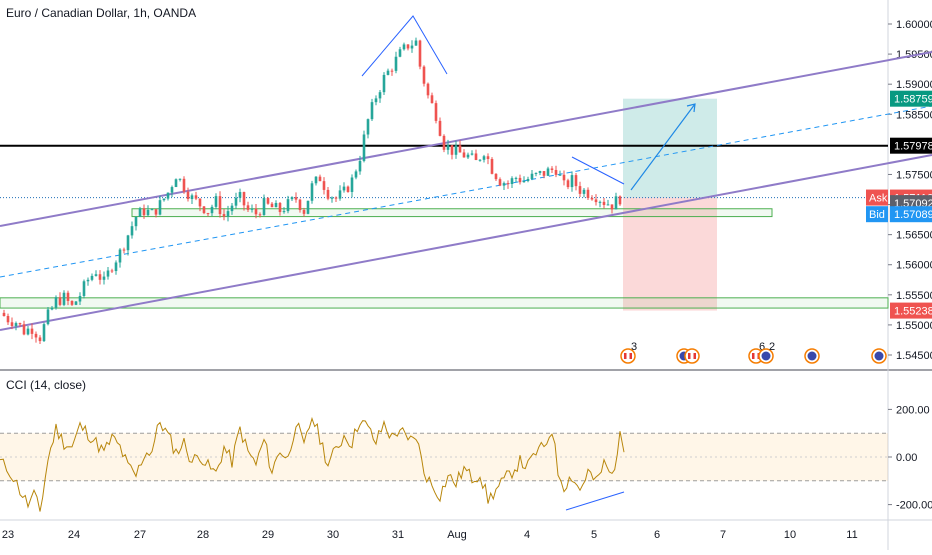 Image resolution: width=932 pixels, height=555 pixels. Describe the element at coordinates (877, 215) in the screenshot. I see `bid-label: Bid` at that location.